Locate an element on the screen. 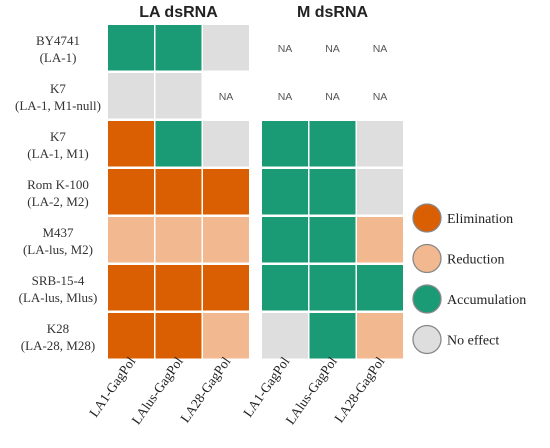  row-label: K28 is located at coordinates (58, 328).